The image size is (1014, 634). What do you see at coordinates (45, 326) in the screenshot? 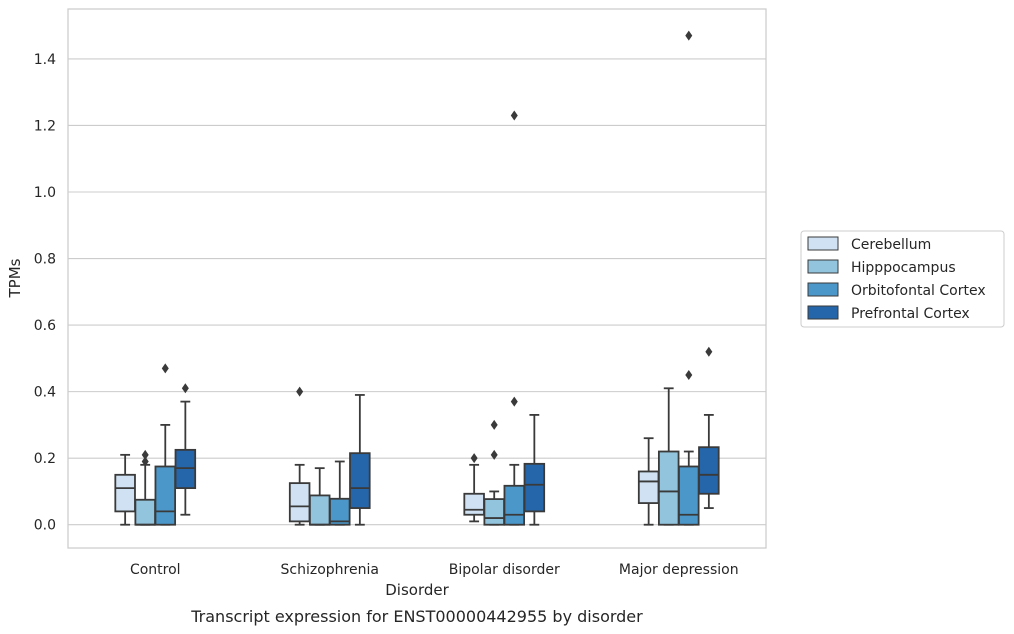
I see `y-tick-label: 0.6` at bounding box center [45, 326].